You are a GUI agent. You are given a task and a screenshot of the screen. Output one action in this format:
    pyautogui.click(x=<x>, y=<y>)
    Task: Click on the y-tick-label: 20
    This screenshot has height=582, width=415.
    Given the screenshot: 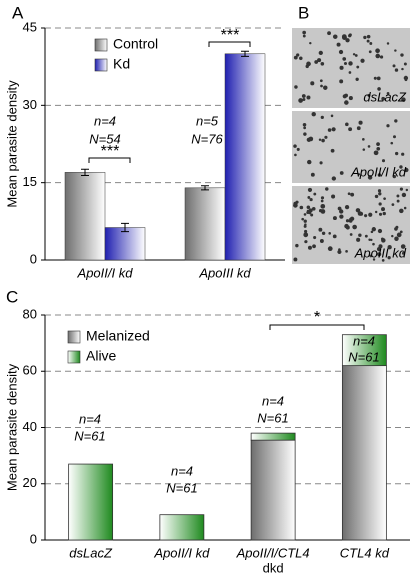 What is the action you would take?
    pyautogui.click(x=30, y=482)
    